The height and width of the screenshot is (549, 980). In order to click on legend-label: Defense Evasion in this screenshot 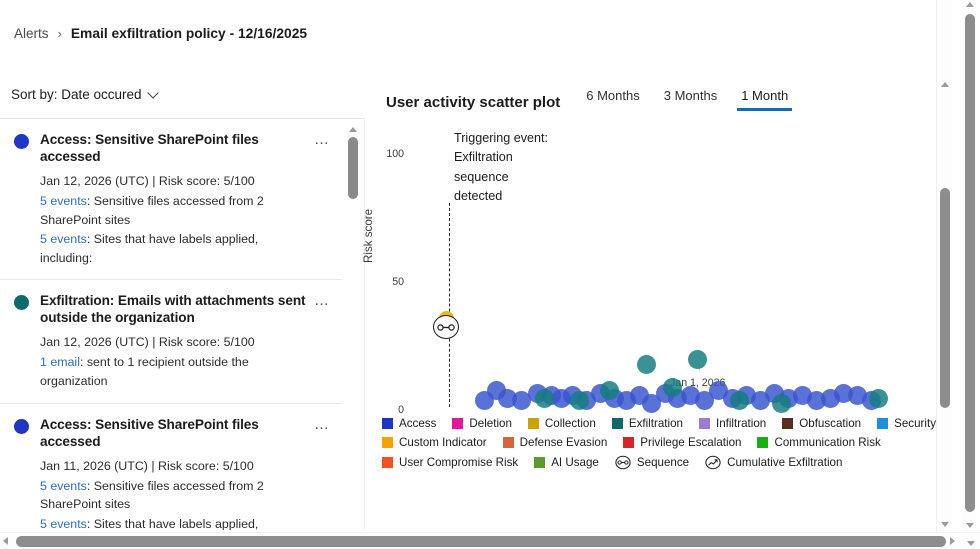, I will do `click(563, 442)`.